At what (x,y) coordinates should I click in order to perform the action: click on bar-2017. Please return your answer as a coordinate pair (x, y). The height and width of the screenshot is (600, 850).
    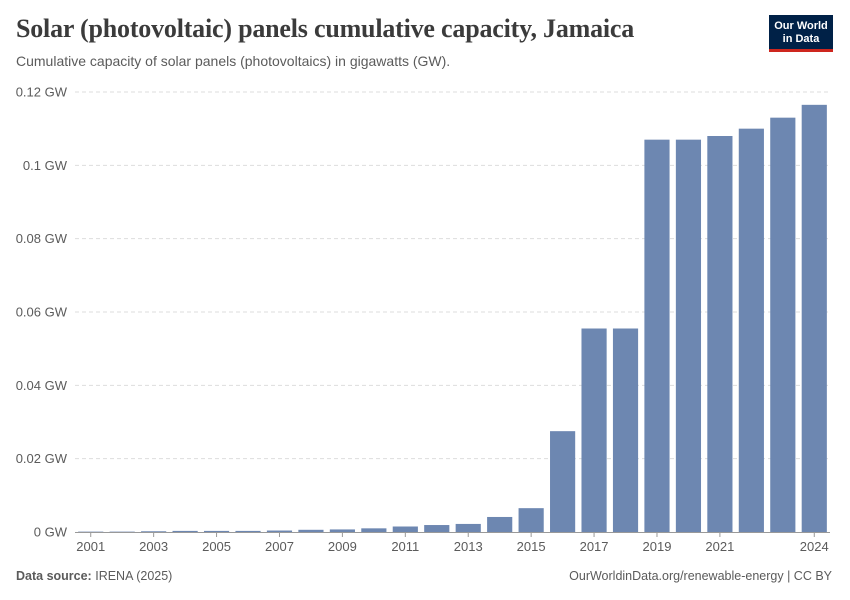
    Looking at the image, I should click on (594, 430).